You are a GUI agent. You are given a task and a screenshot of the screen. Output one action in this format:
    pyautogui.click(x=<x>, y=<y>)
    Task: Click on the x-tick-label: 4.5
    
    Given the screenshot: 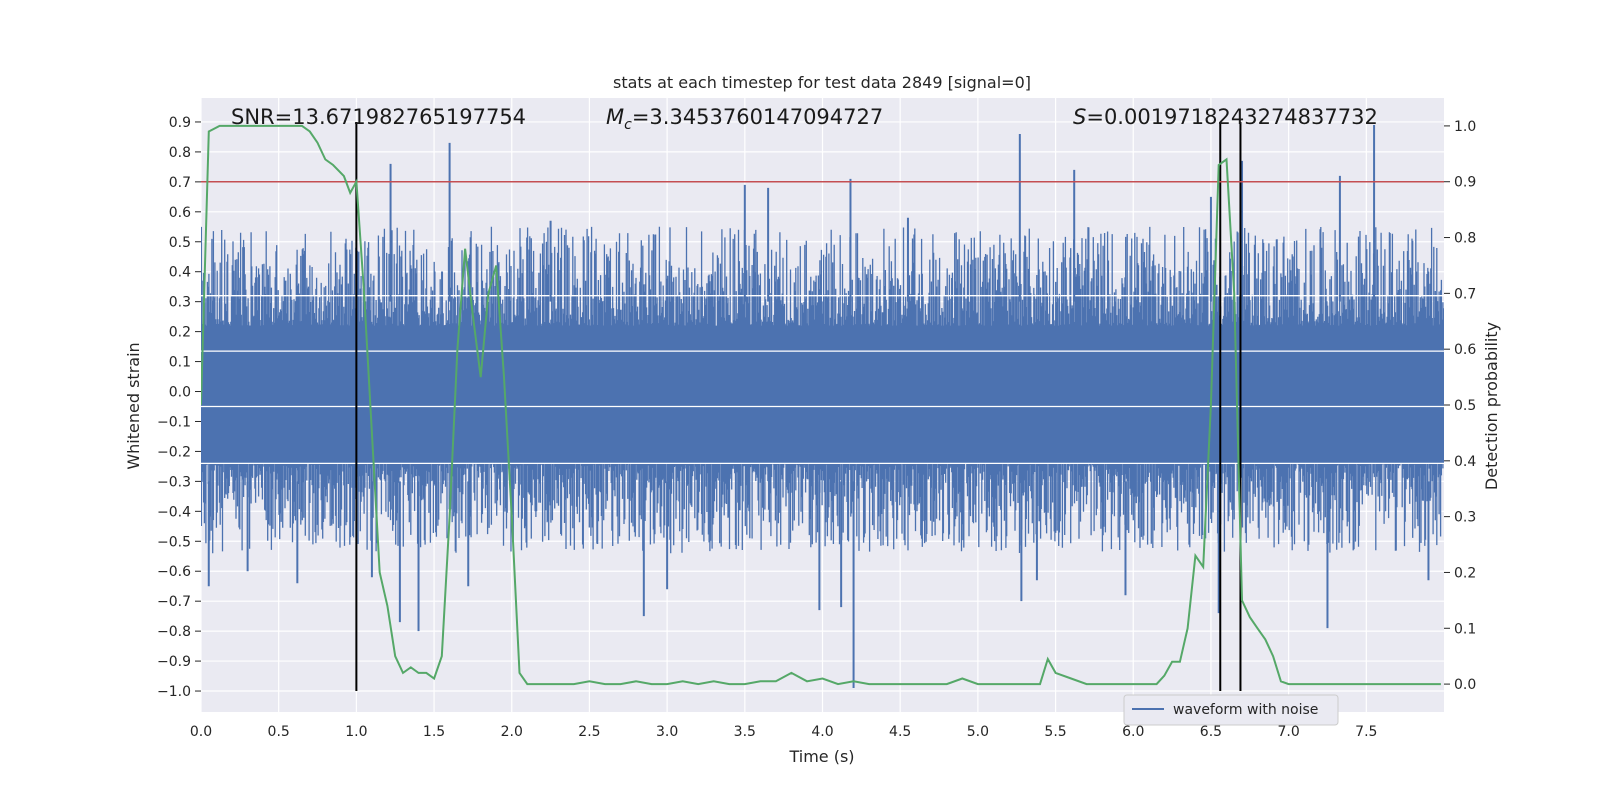 What is the action you would take?
    pyautogui.click(x=900, y=732)
    